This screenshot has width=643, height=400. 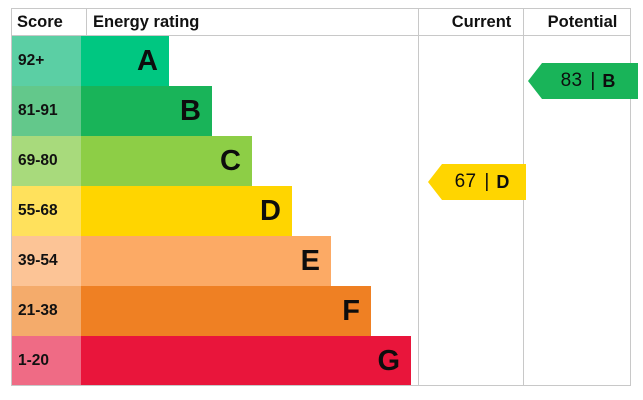 I want to click on score-range-g: 1-20, so click(x=46, y=361).